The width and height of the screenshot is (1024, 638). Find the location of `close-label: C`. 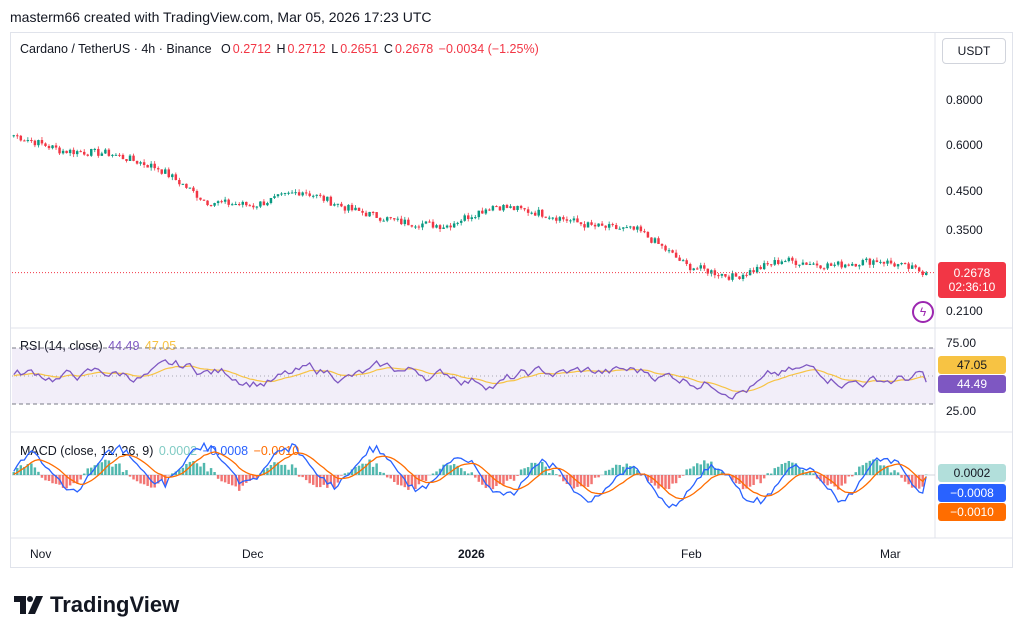

close-label: C is located at coordinates (388, 49).